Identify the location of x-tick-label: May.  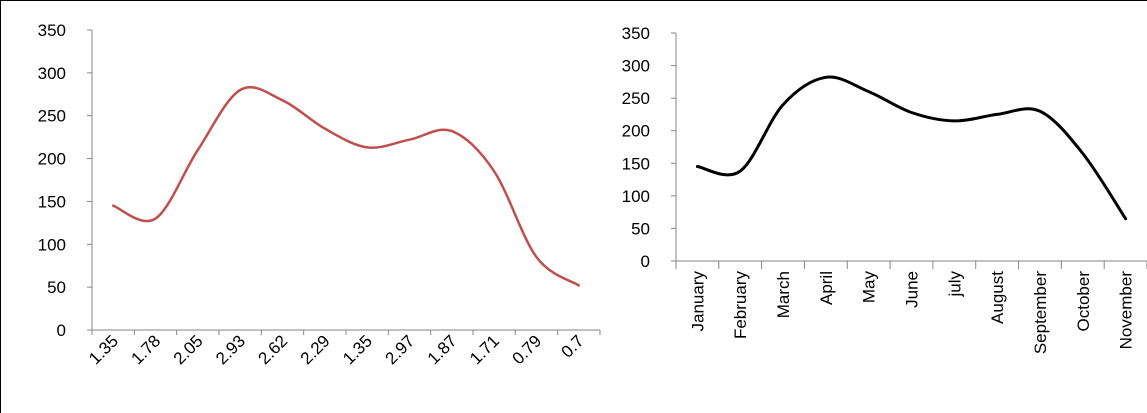
(869, 287).